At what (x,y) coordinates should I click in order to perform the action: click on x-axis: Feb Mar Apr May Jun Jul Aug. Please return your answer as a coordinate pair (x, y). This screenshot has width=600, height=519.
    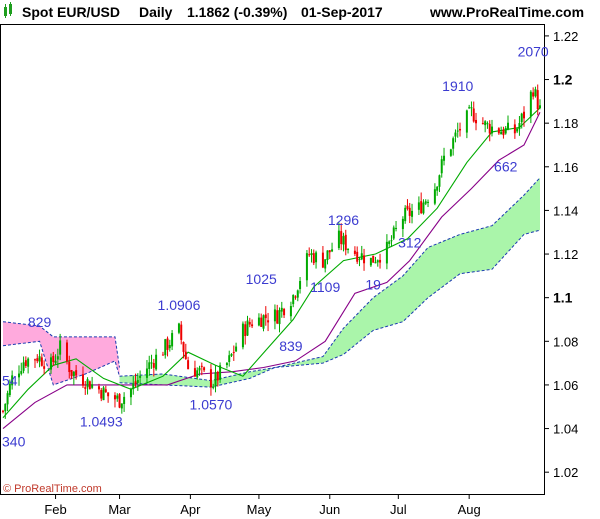
    Looking at the image, I should click on (262, 505).